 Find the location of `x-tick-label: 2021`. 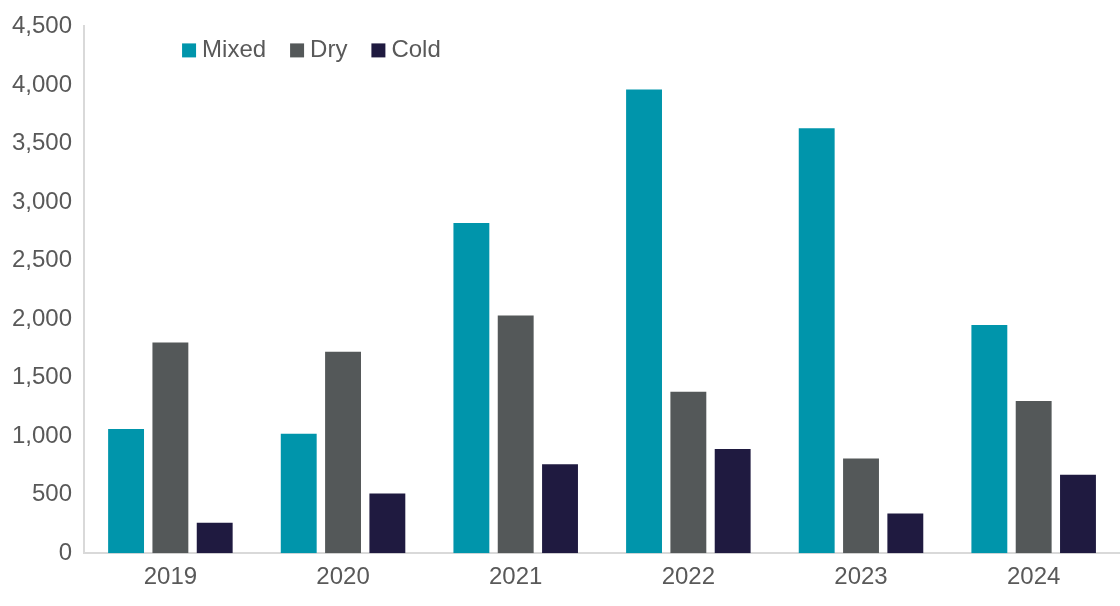

x-tick-label: 2021 is located at coordinates (516, 576).